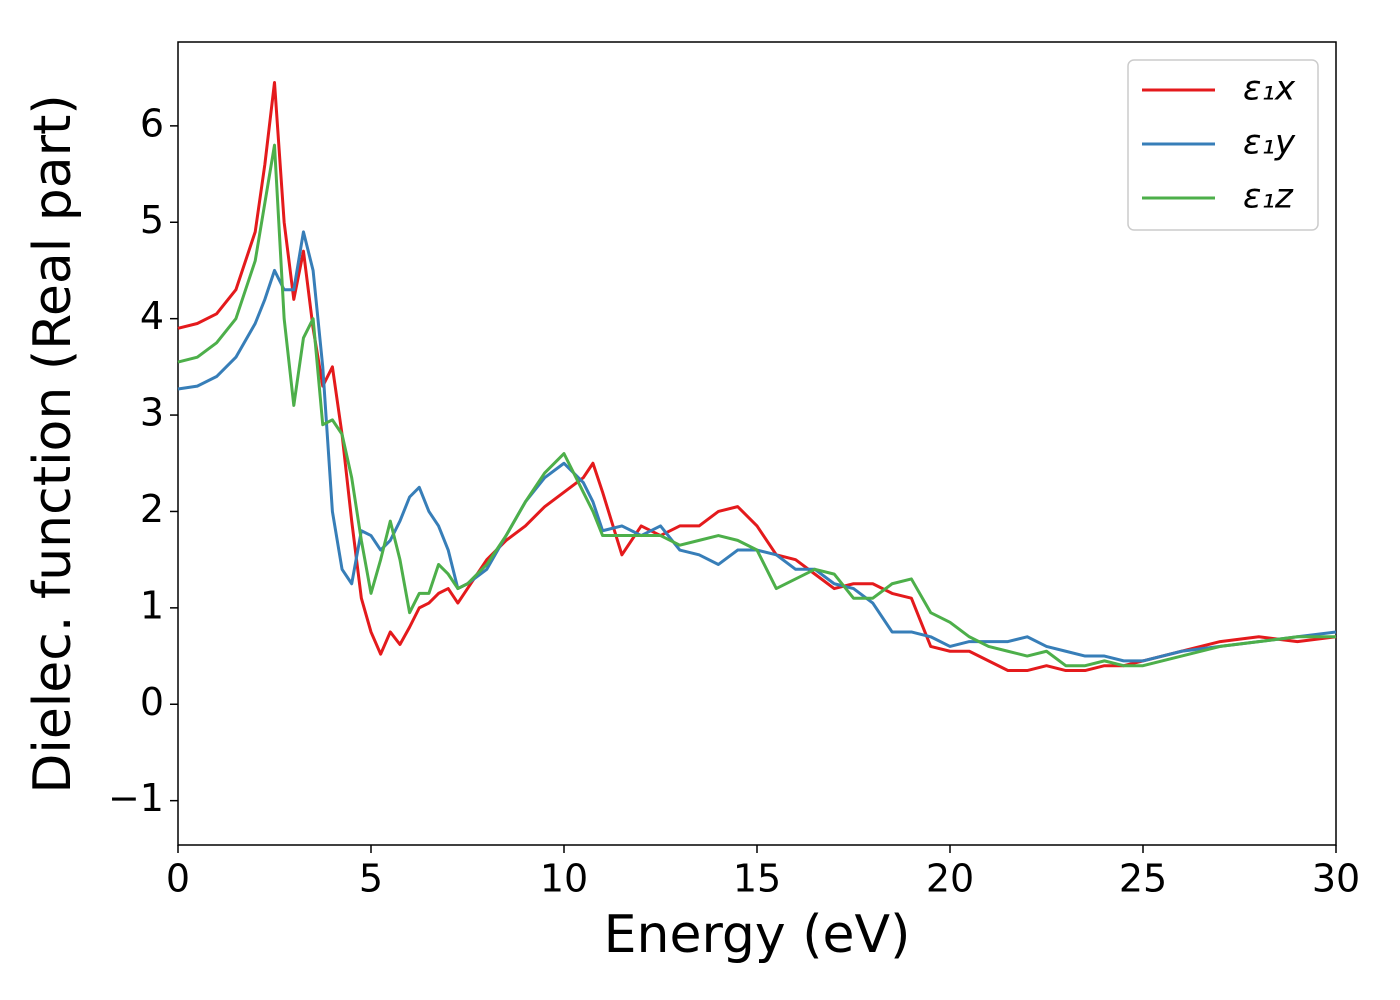  I want to click on legend-box, so click(1223, 145).